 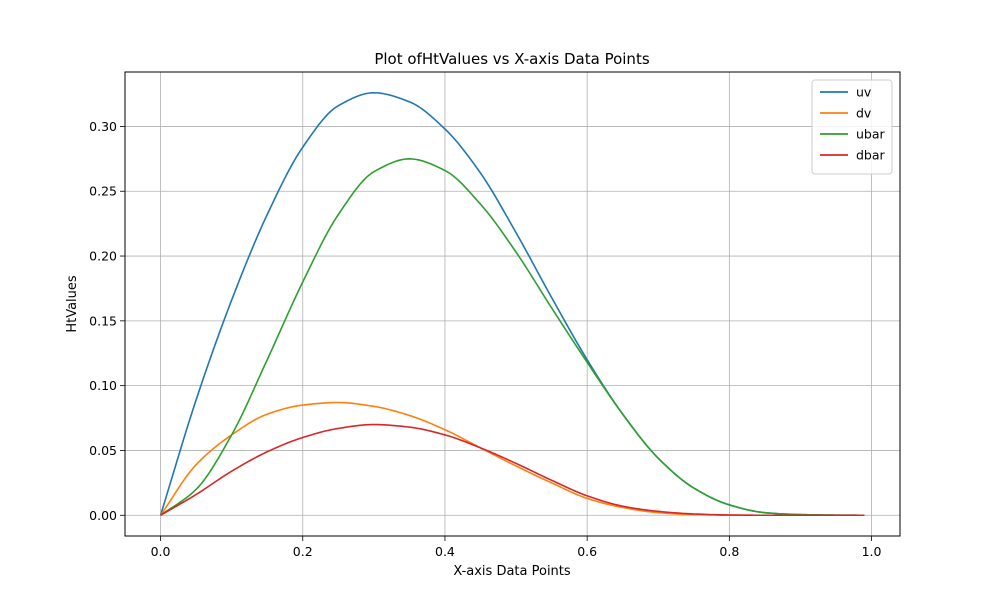 I want to click on x-axis-label: X-axis Data Points, so click(x=512, y=571).